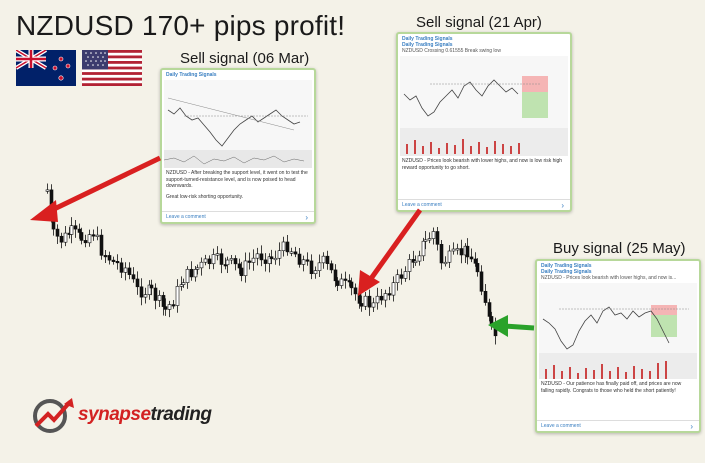 The width and height of the screenshot is (705, 463). I want to click on page-title: NZDUSD 170+ pips profit!, so click(181, 25).